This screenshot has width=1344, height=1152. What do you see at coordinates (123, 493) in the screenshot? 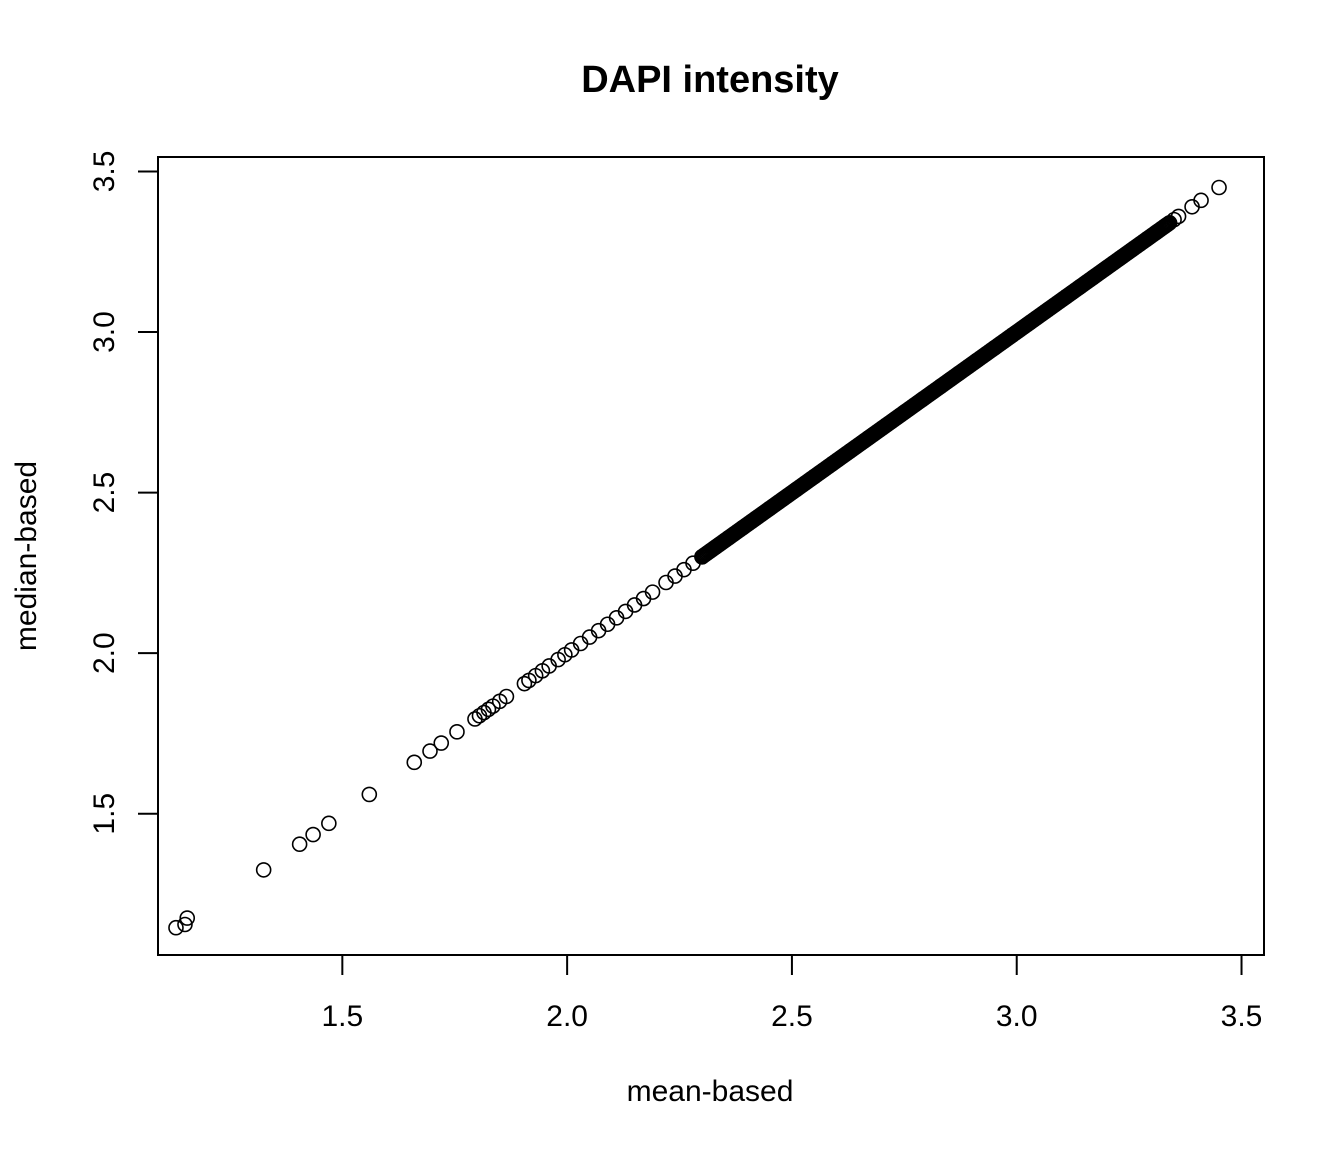
I see `y-axis: 1.5 2.0 2.5 3.0 3.5` at bounding box center [123, 493].